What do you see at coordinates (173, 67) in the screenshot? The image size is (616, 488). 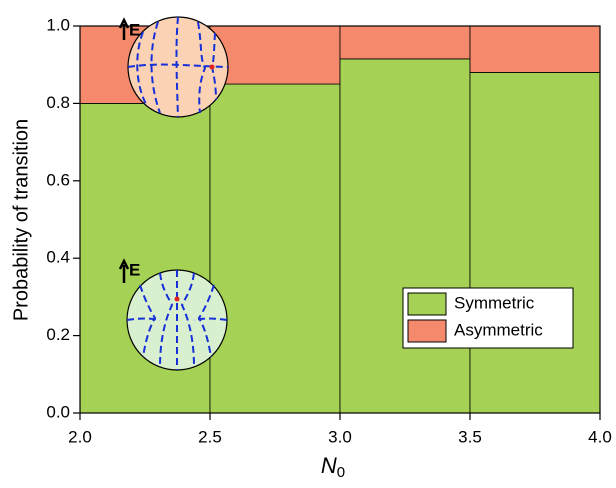 I see `inset-asymmetric` at bounding box center [173, 67].